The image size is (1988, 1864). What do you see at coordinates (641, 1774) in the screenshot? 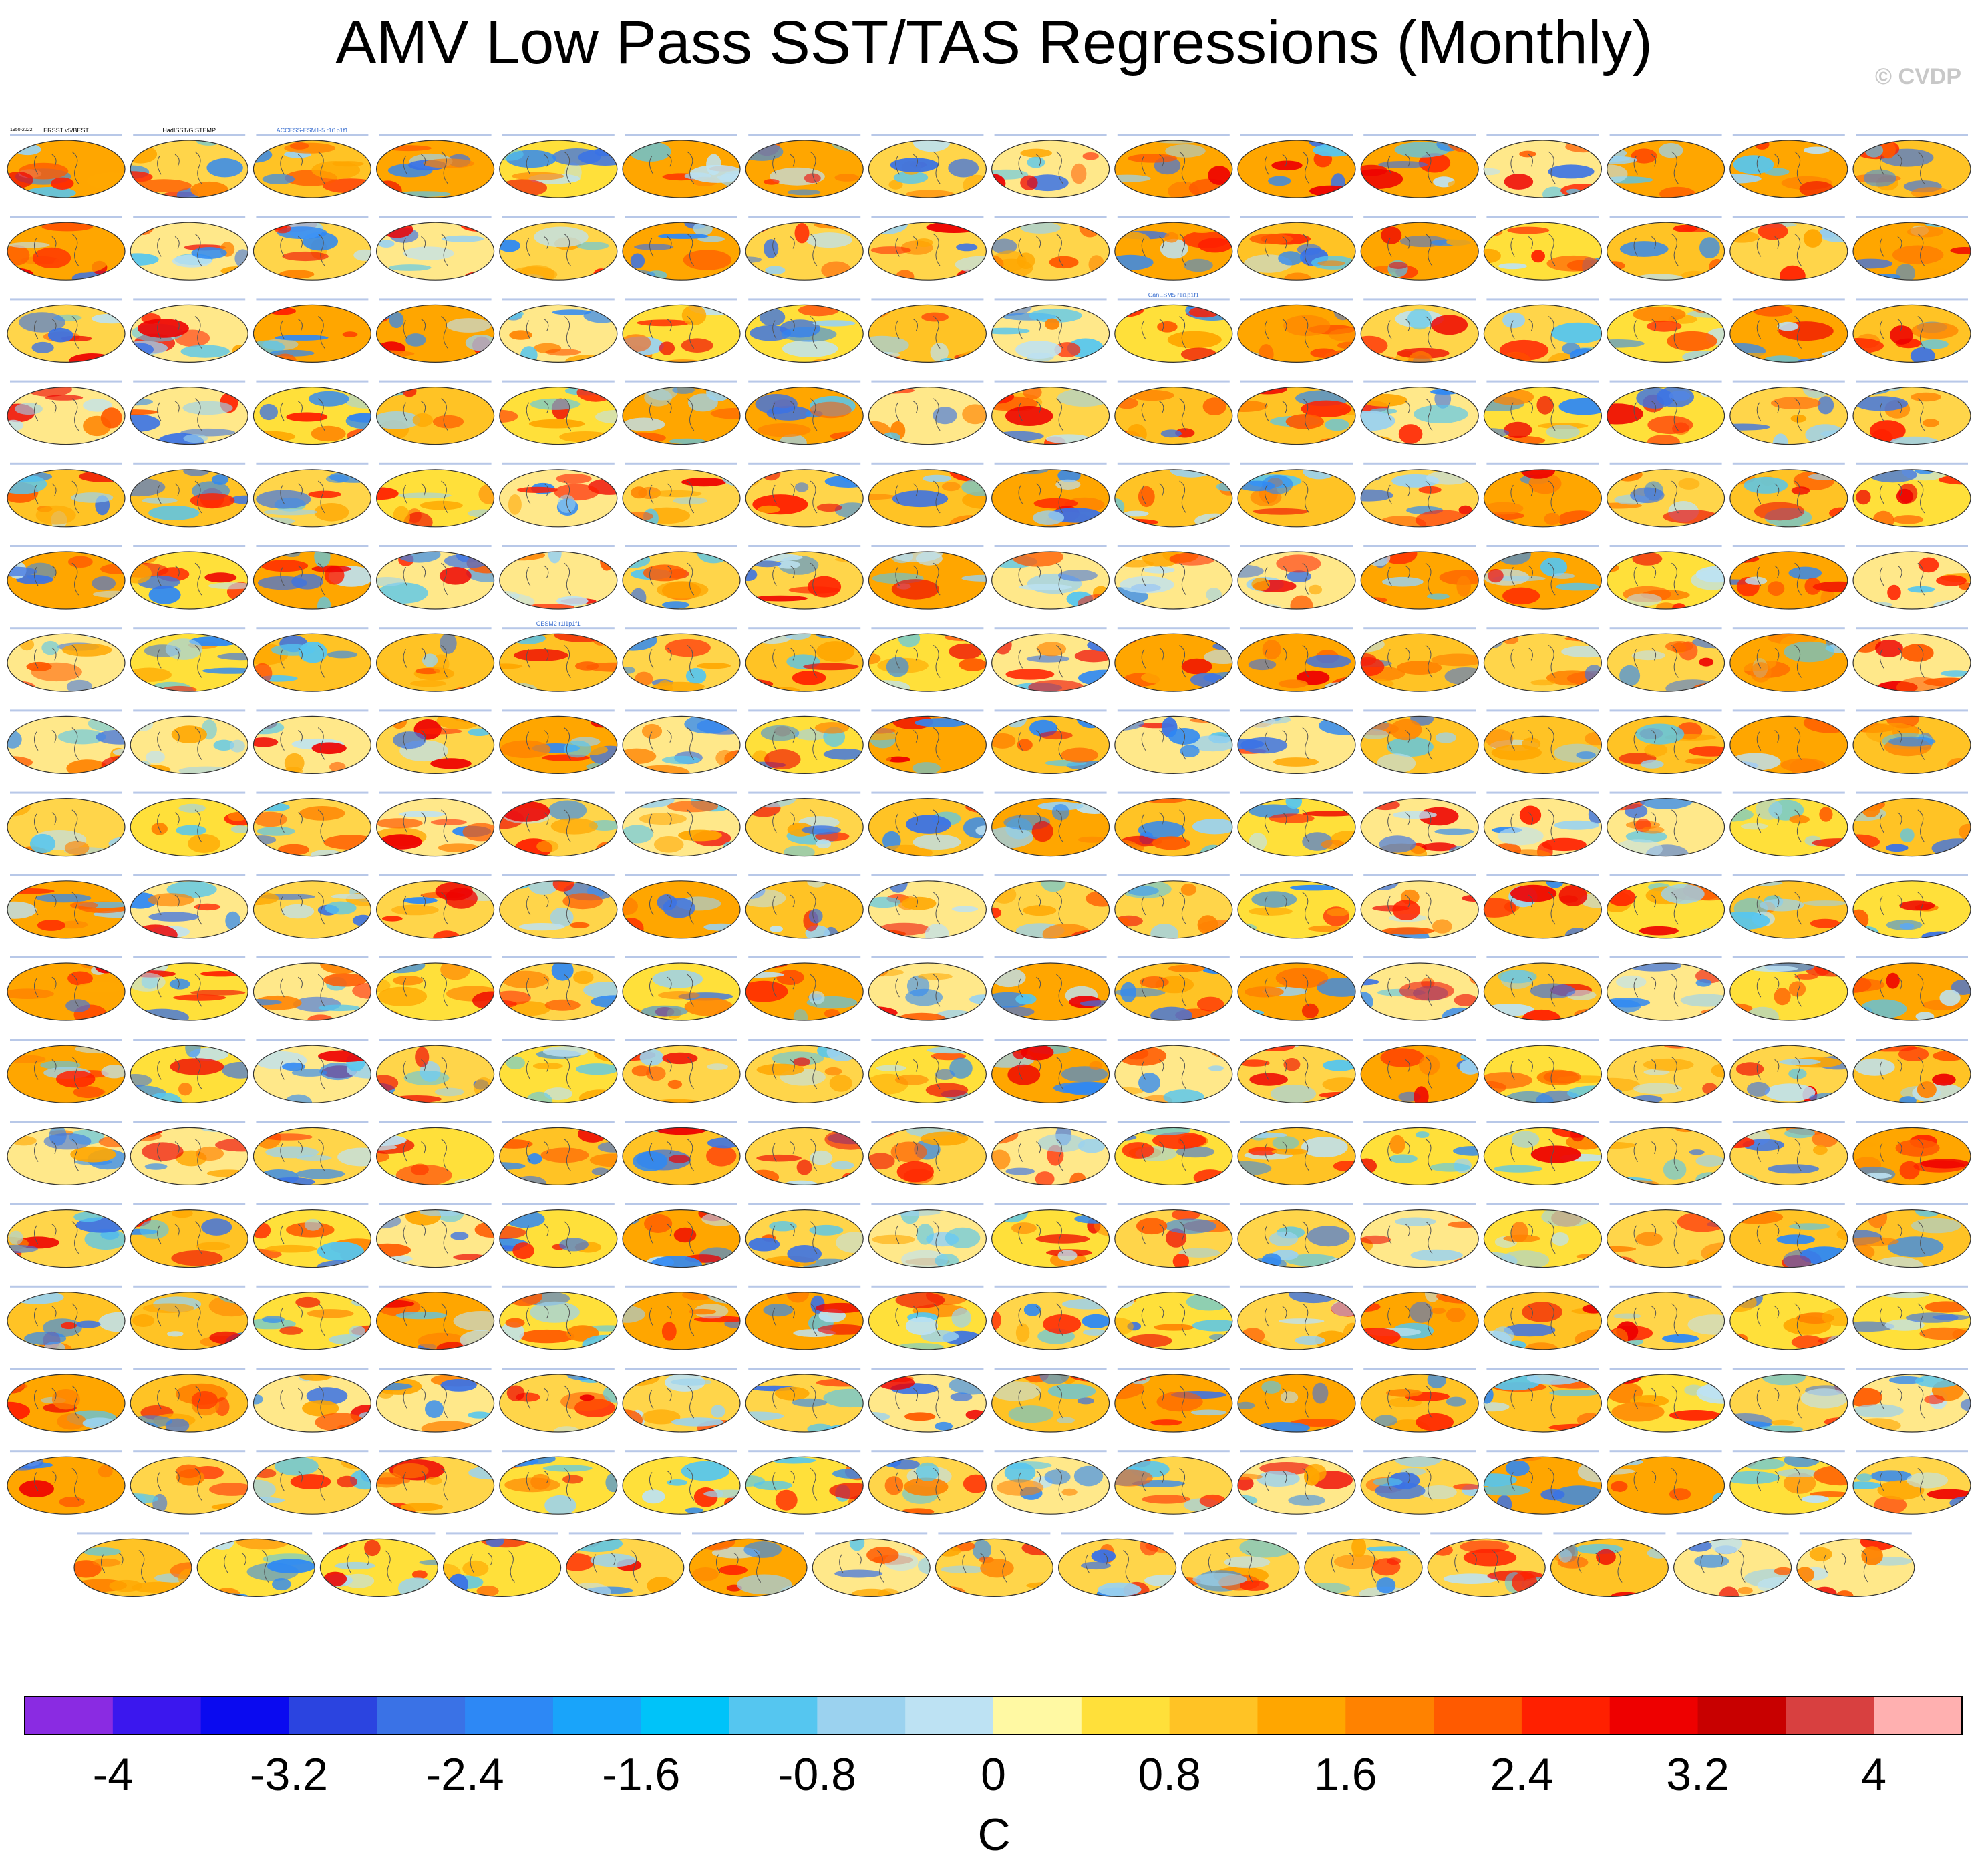
I see `colorbar-tick-label: -1.6` at bounding box center [641, 1774].